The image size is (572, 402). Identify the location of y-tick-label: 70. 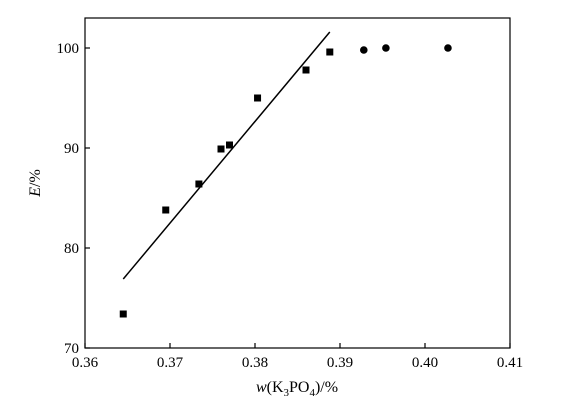
(71, 349).